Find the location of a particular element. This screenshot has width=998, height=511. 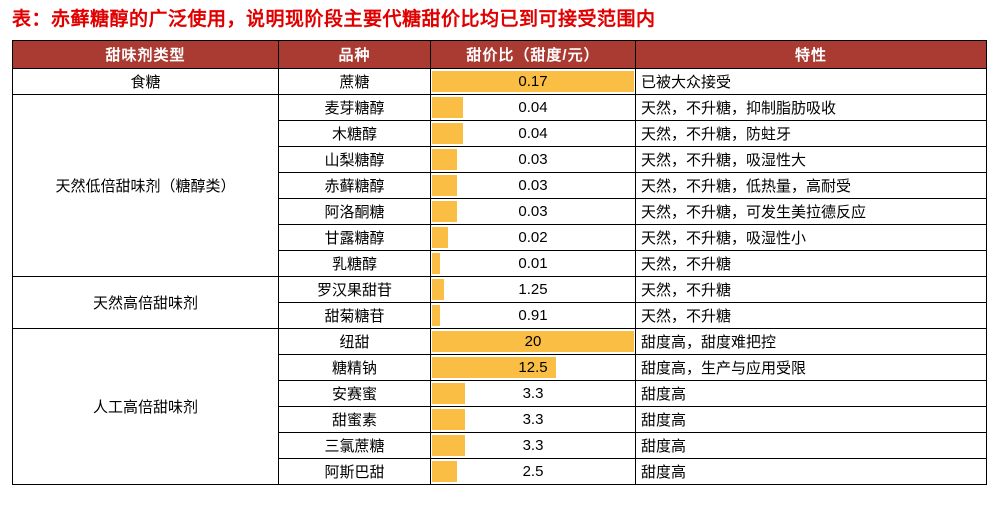

col-header-variety: 品种 is located at coordinates (354, 54).